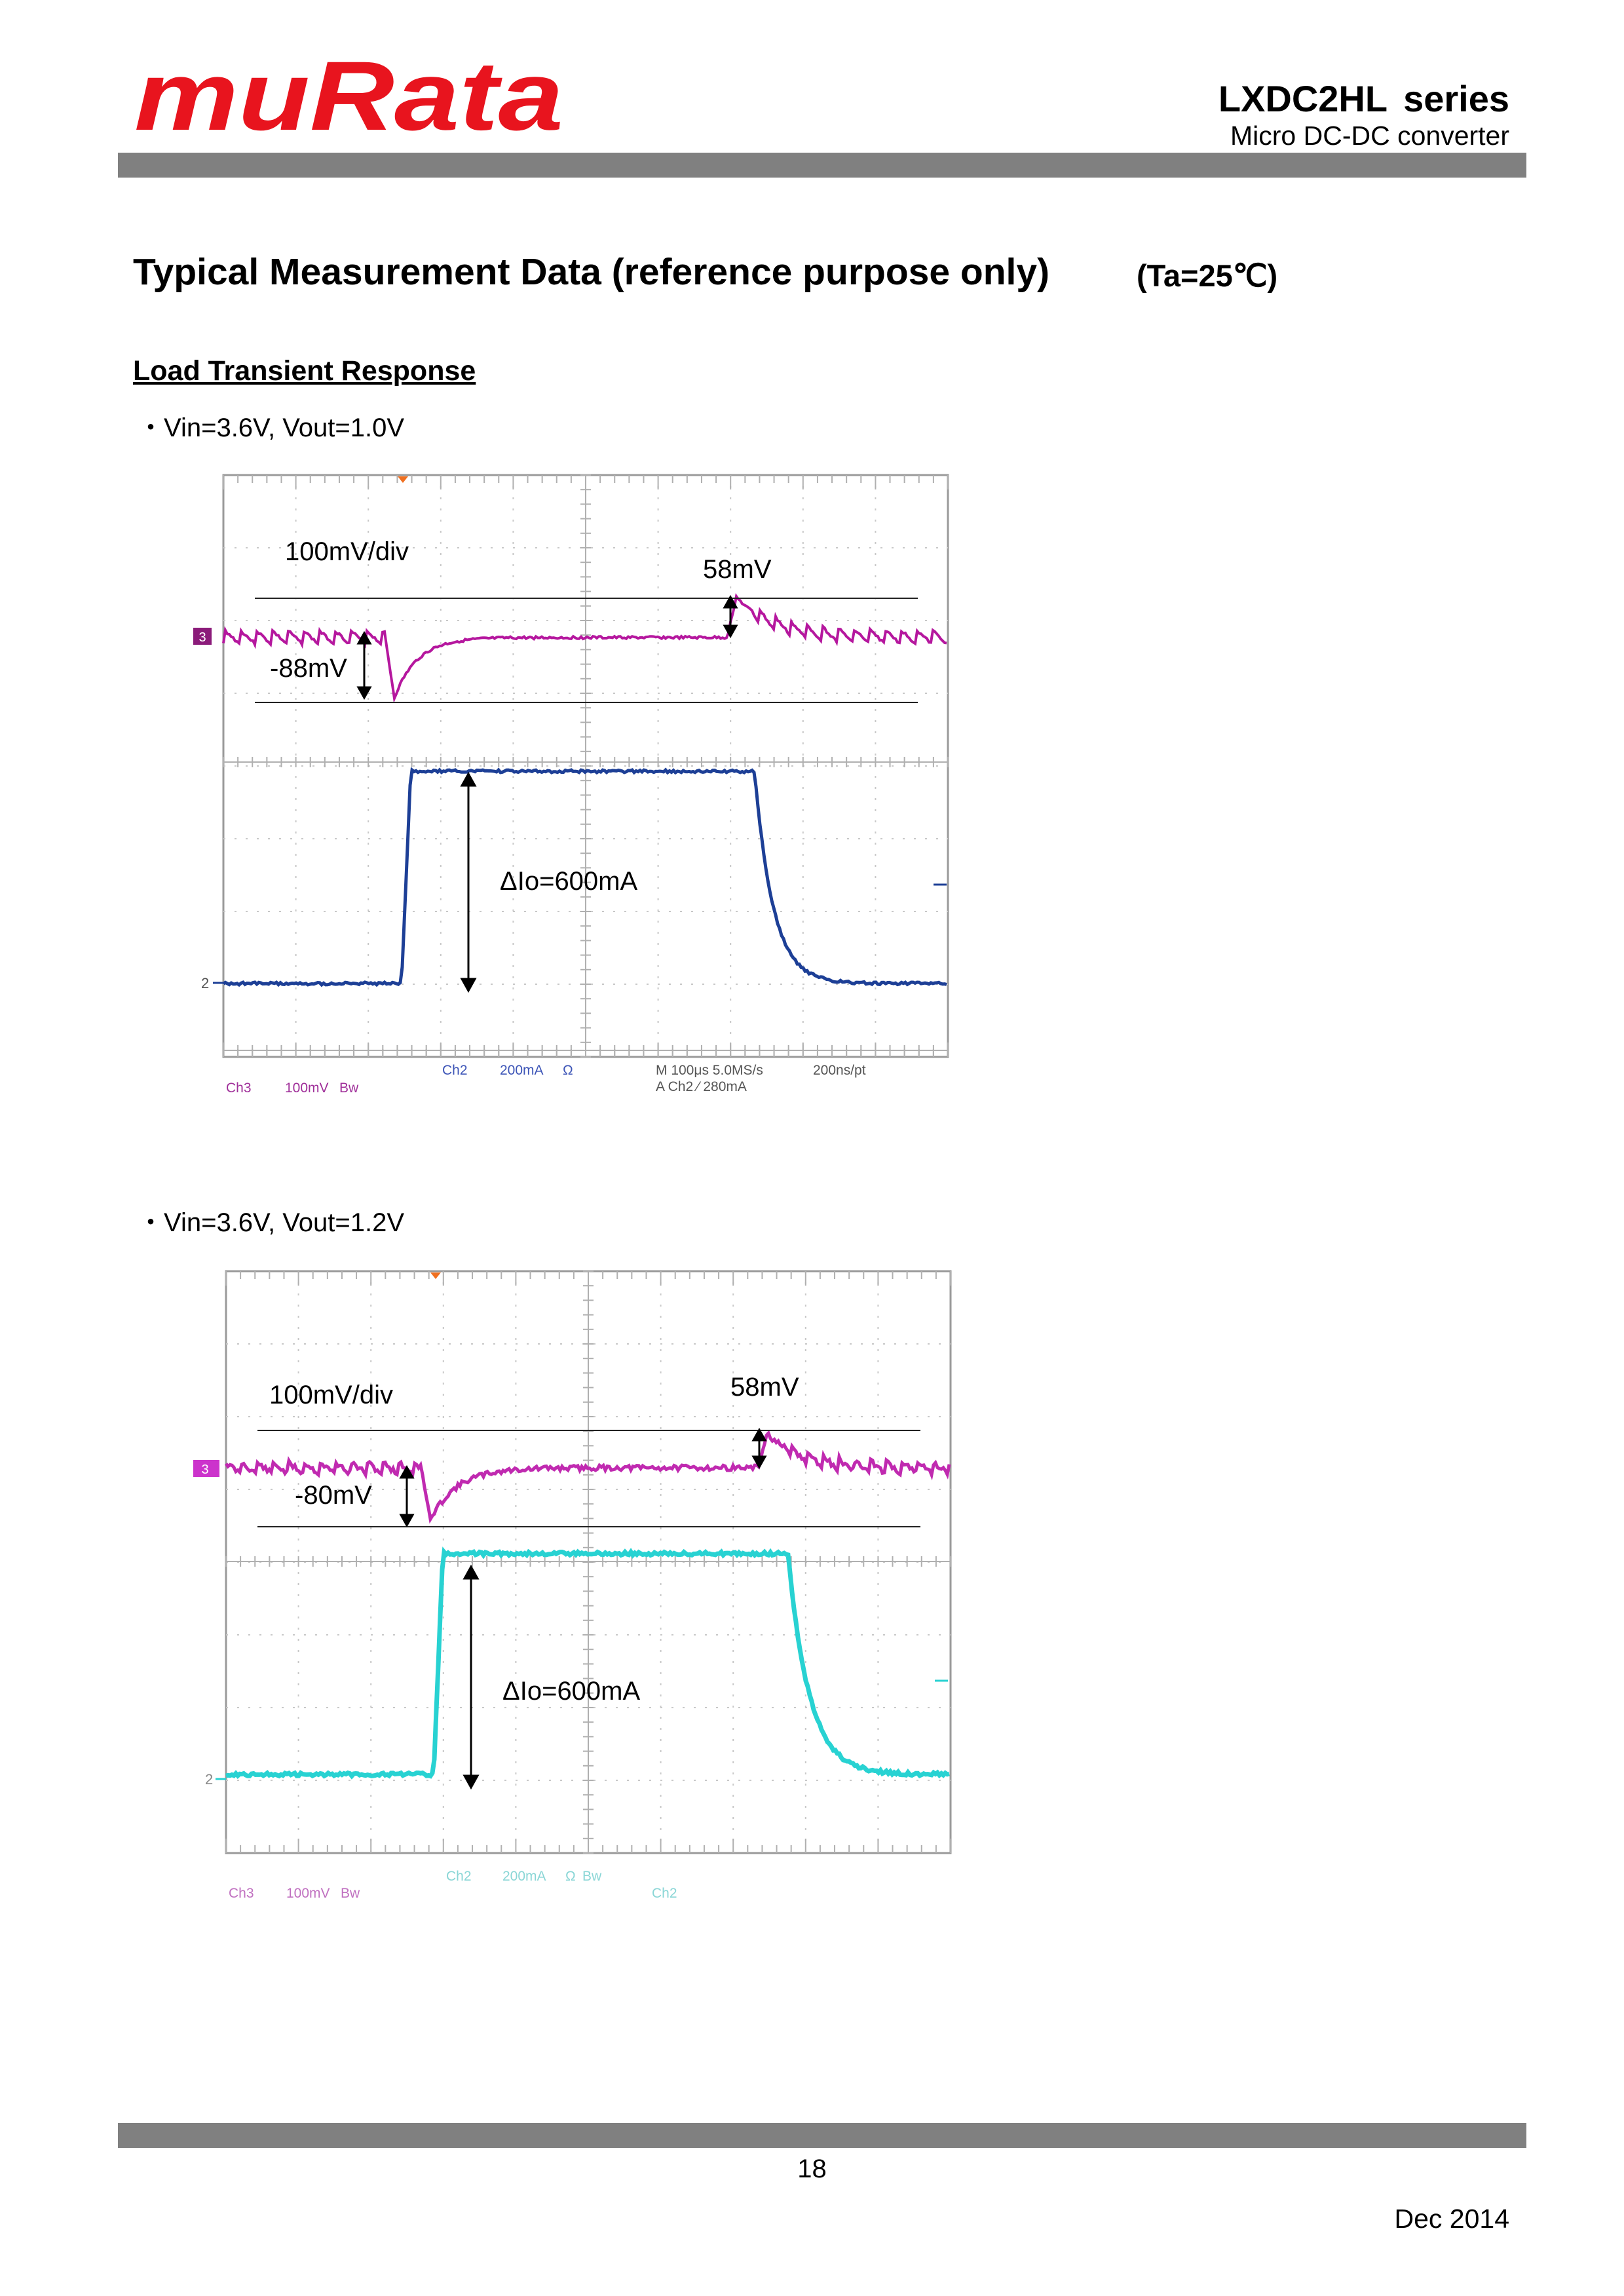  What do you see at coordinates (333, 1495) in the screenshot?
I see `undershoot-label: -80mV` at bounding box center [333, 1495].